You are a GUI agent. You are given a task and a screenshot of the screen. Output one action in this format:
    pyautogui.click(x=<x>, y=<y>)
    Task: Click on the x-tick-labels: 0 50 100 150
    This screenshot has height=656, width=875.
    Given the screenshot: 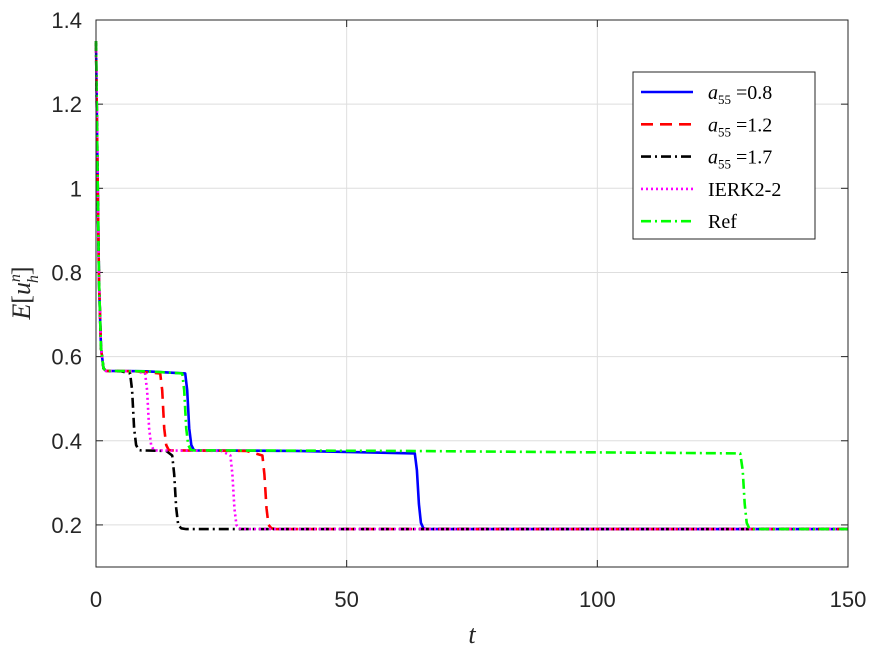 What is the action you would take?
    pyautogui.click(x=478, y=599)
    